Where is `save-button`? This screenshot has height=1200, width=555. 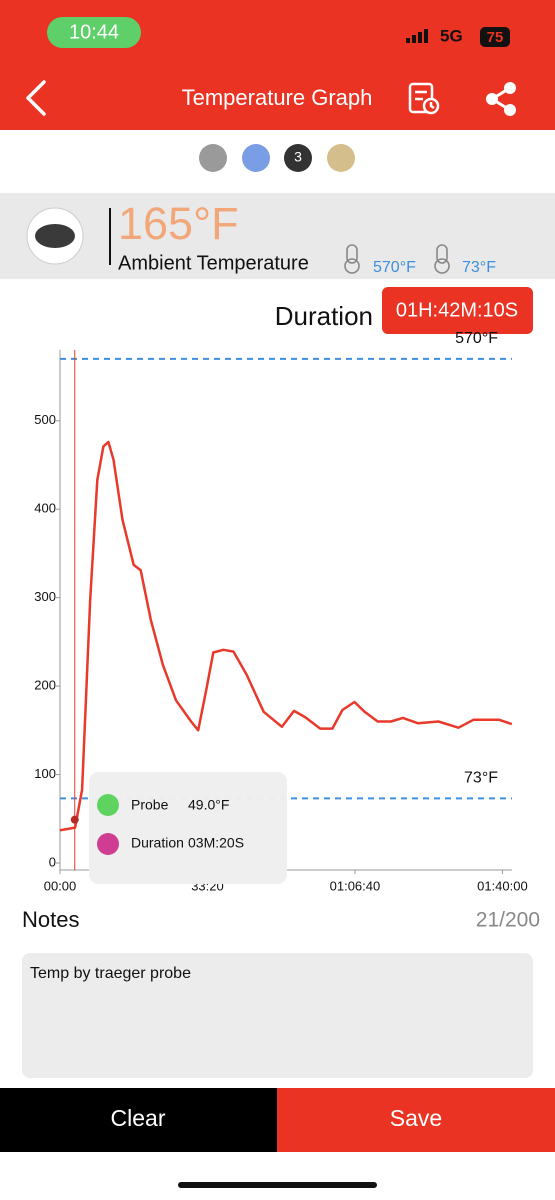
save-button is located at coordinates (416, 1120).